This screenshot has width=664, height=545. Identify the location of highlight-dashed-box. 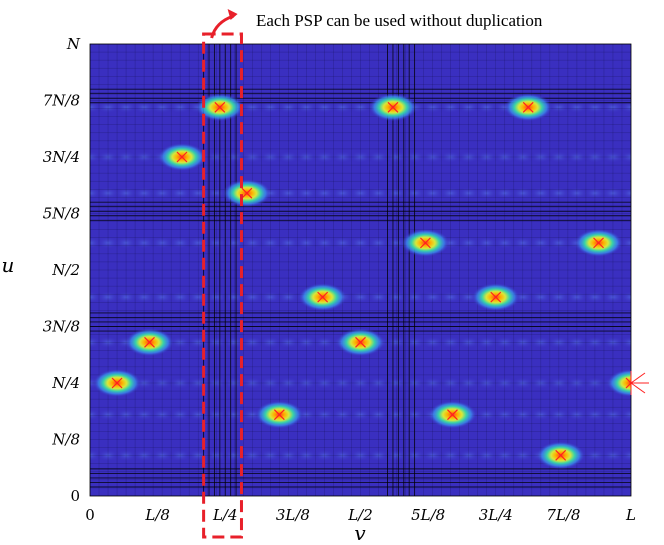
(222, 285).